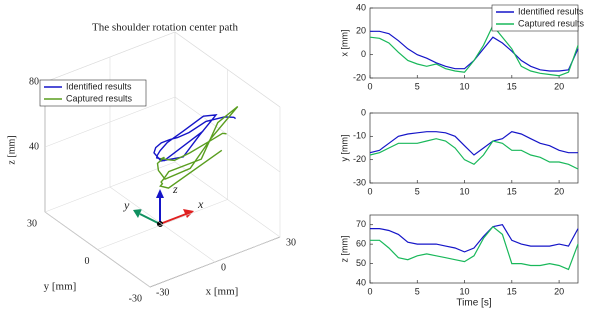 The image size is (600, 311). What do you see at coordinates (473, 303) in the screenshot?
I see `x-axis-label: Time [s]` at bounding box center [473, 303].